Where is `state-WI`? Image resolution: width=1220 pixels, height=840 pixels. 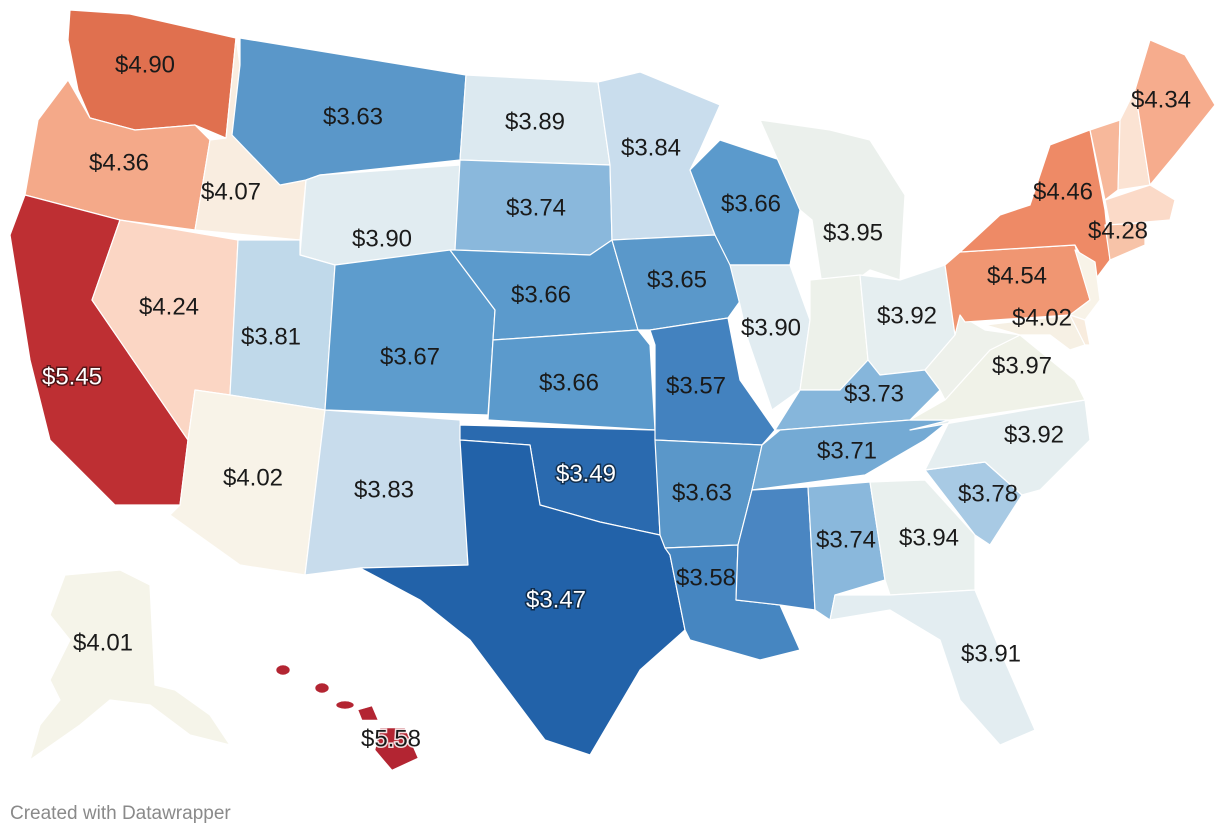
state-WI is located at coordinates (745, 202).